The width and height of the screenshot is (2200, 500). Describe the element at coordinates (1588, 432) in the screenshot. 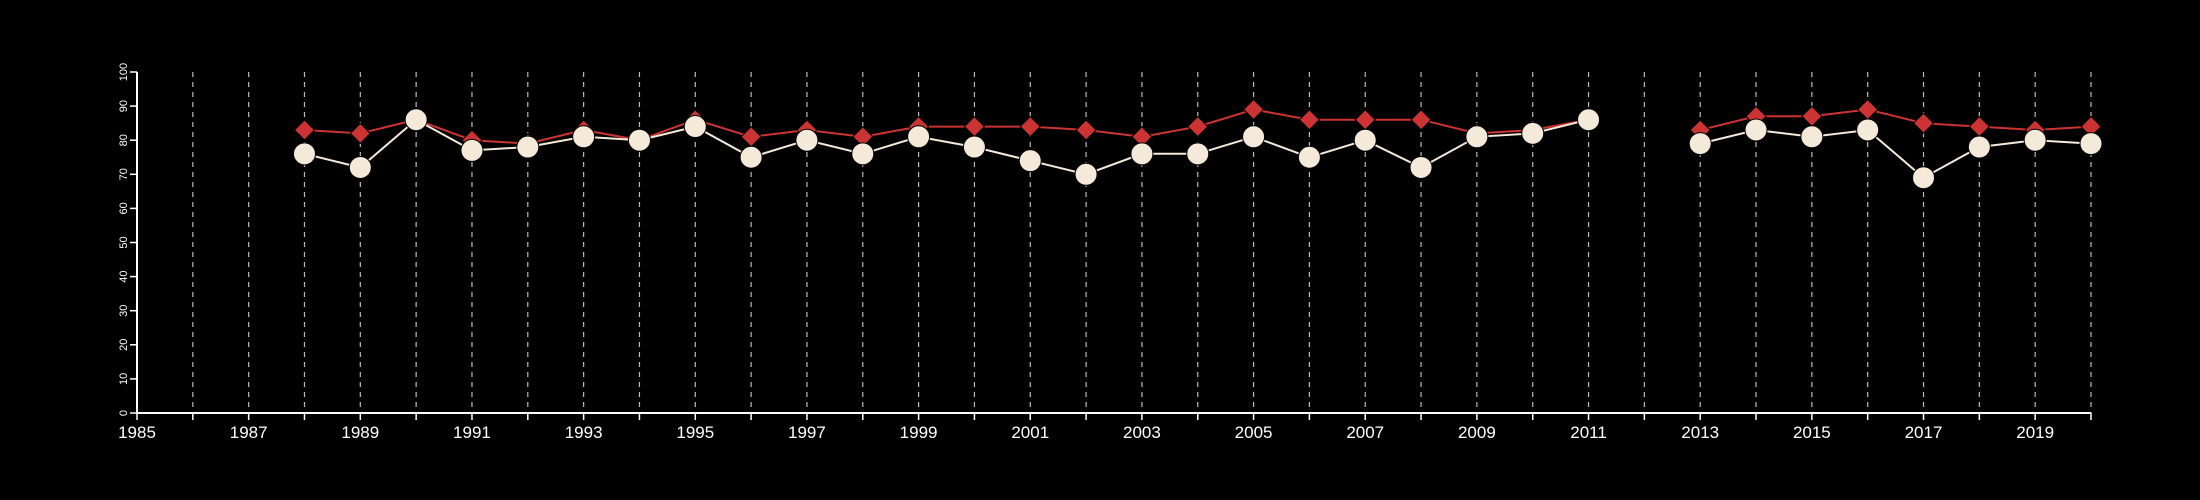

I see `x-tick-label: 2011` at that location.